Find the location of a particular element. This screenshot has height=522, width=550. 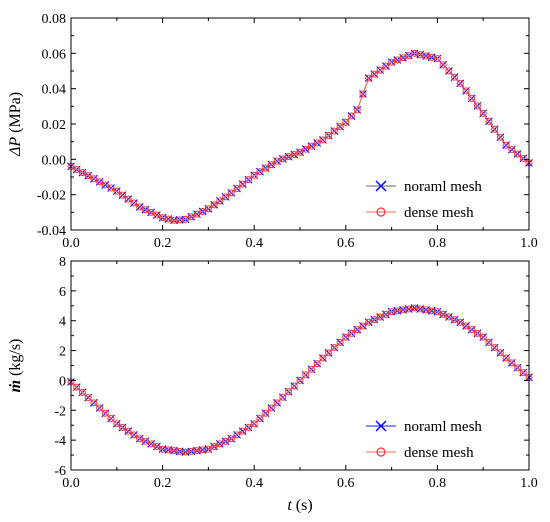

y-tick-label: 4 is located at coordinates (62, 322).